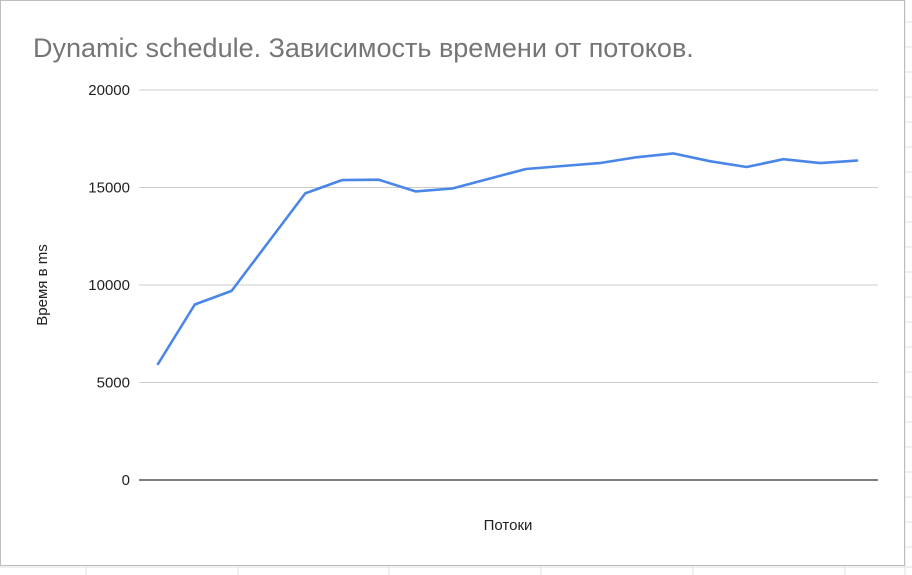 This screenshot has height=575, width=912. What do you see at coordinates (109, 90) in the screenshot?
I see `y-tick-label: 20000` at bounding box center [109, 90].